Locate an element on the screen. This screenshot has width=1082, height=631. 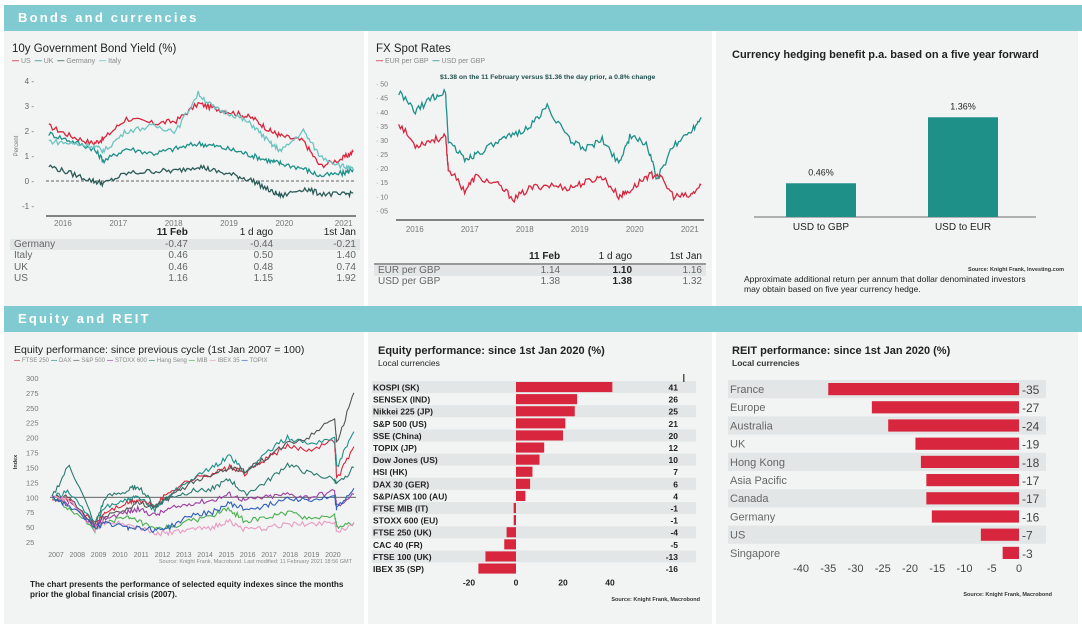
data-label: -16 is located at coordinates (1031, 517).